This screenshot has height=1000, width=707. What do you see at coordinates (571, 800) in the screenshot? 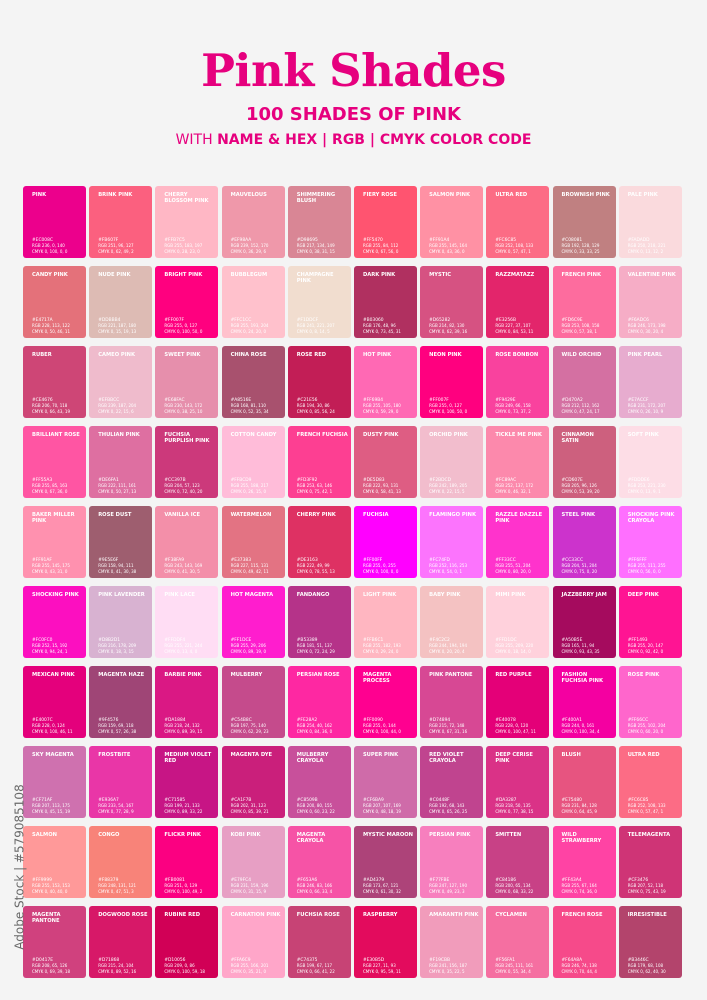
I see `swatch-hex: #E75480` at bounding box center [571, 800].